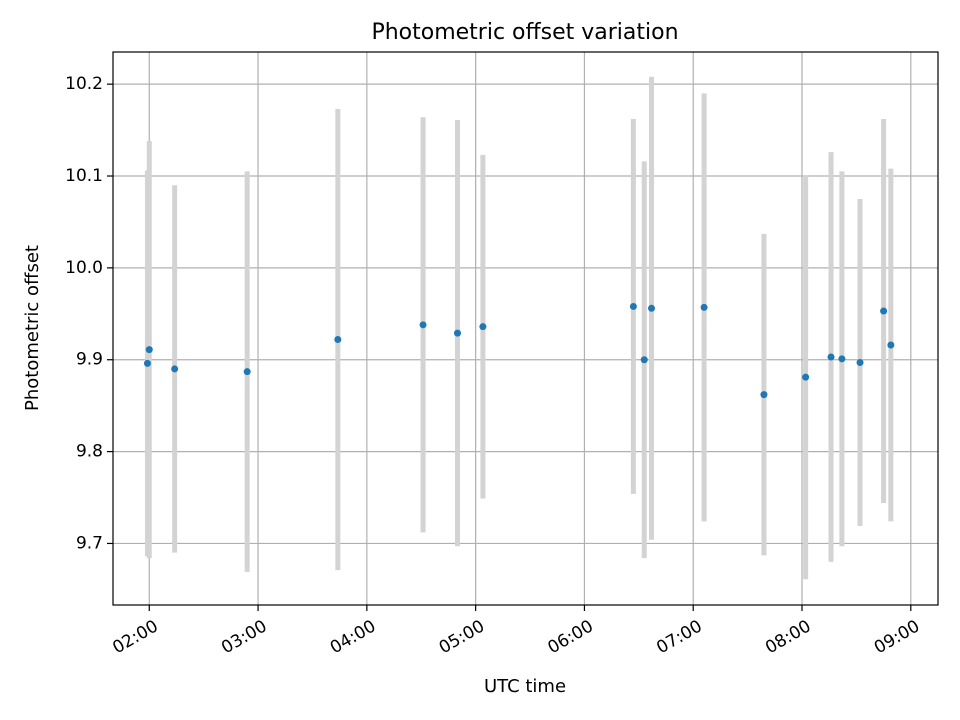 This screenshot has height=720, width=960. Describe the element at coordinates (84, 176) in the screenshot. I see `y-tick-label: 10.1` at that location.